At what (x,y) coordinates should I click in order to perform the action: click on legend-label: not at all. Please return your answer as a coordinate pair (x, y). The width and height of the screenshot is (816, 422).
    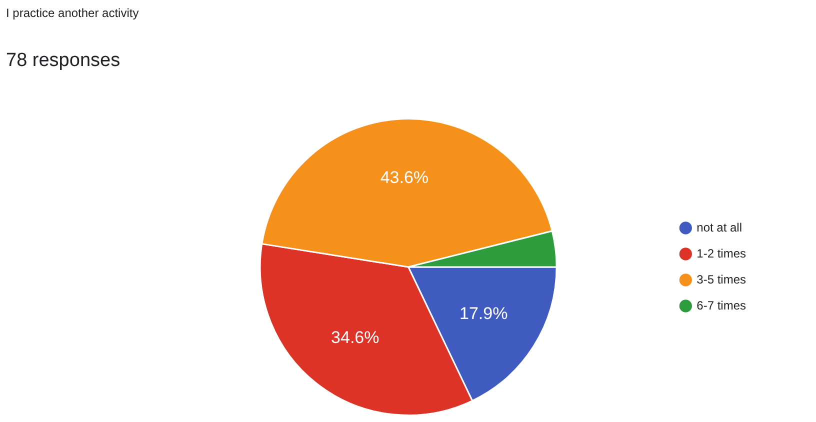
    Looking at the image, I should click on (719, 227).